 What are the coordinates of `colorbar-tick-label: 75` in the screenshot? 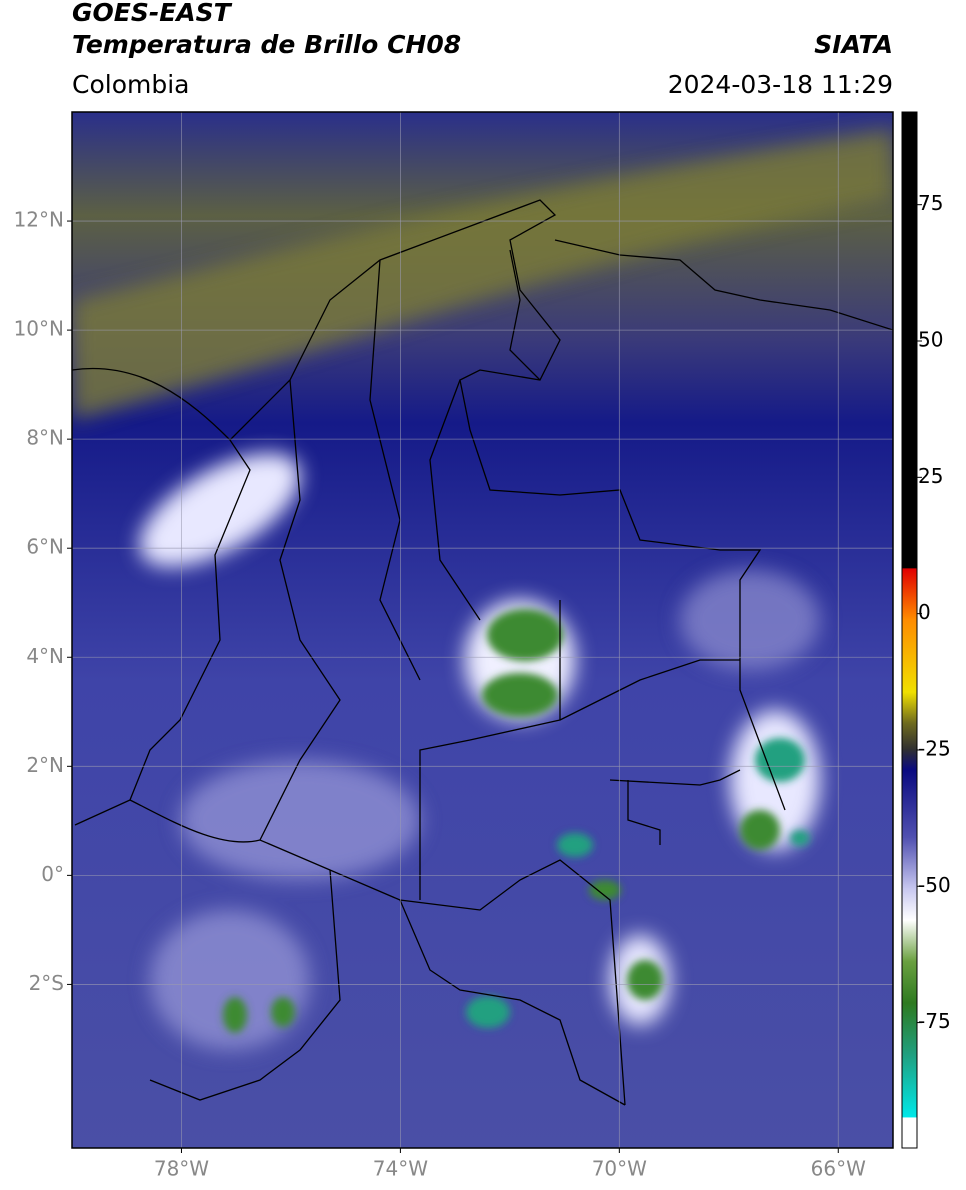 It's located at (930, 203).